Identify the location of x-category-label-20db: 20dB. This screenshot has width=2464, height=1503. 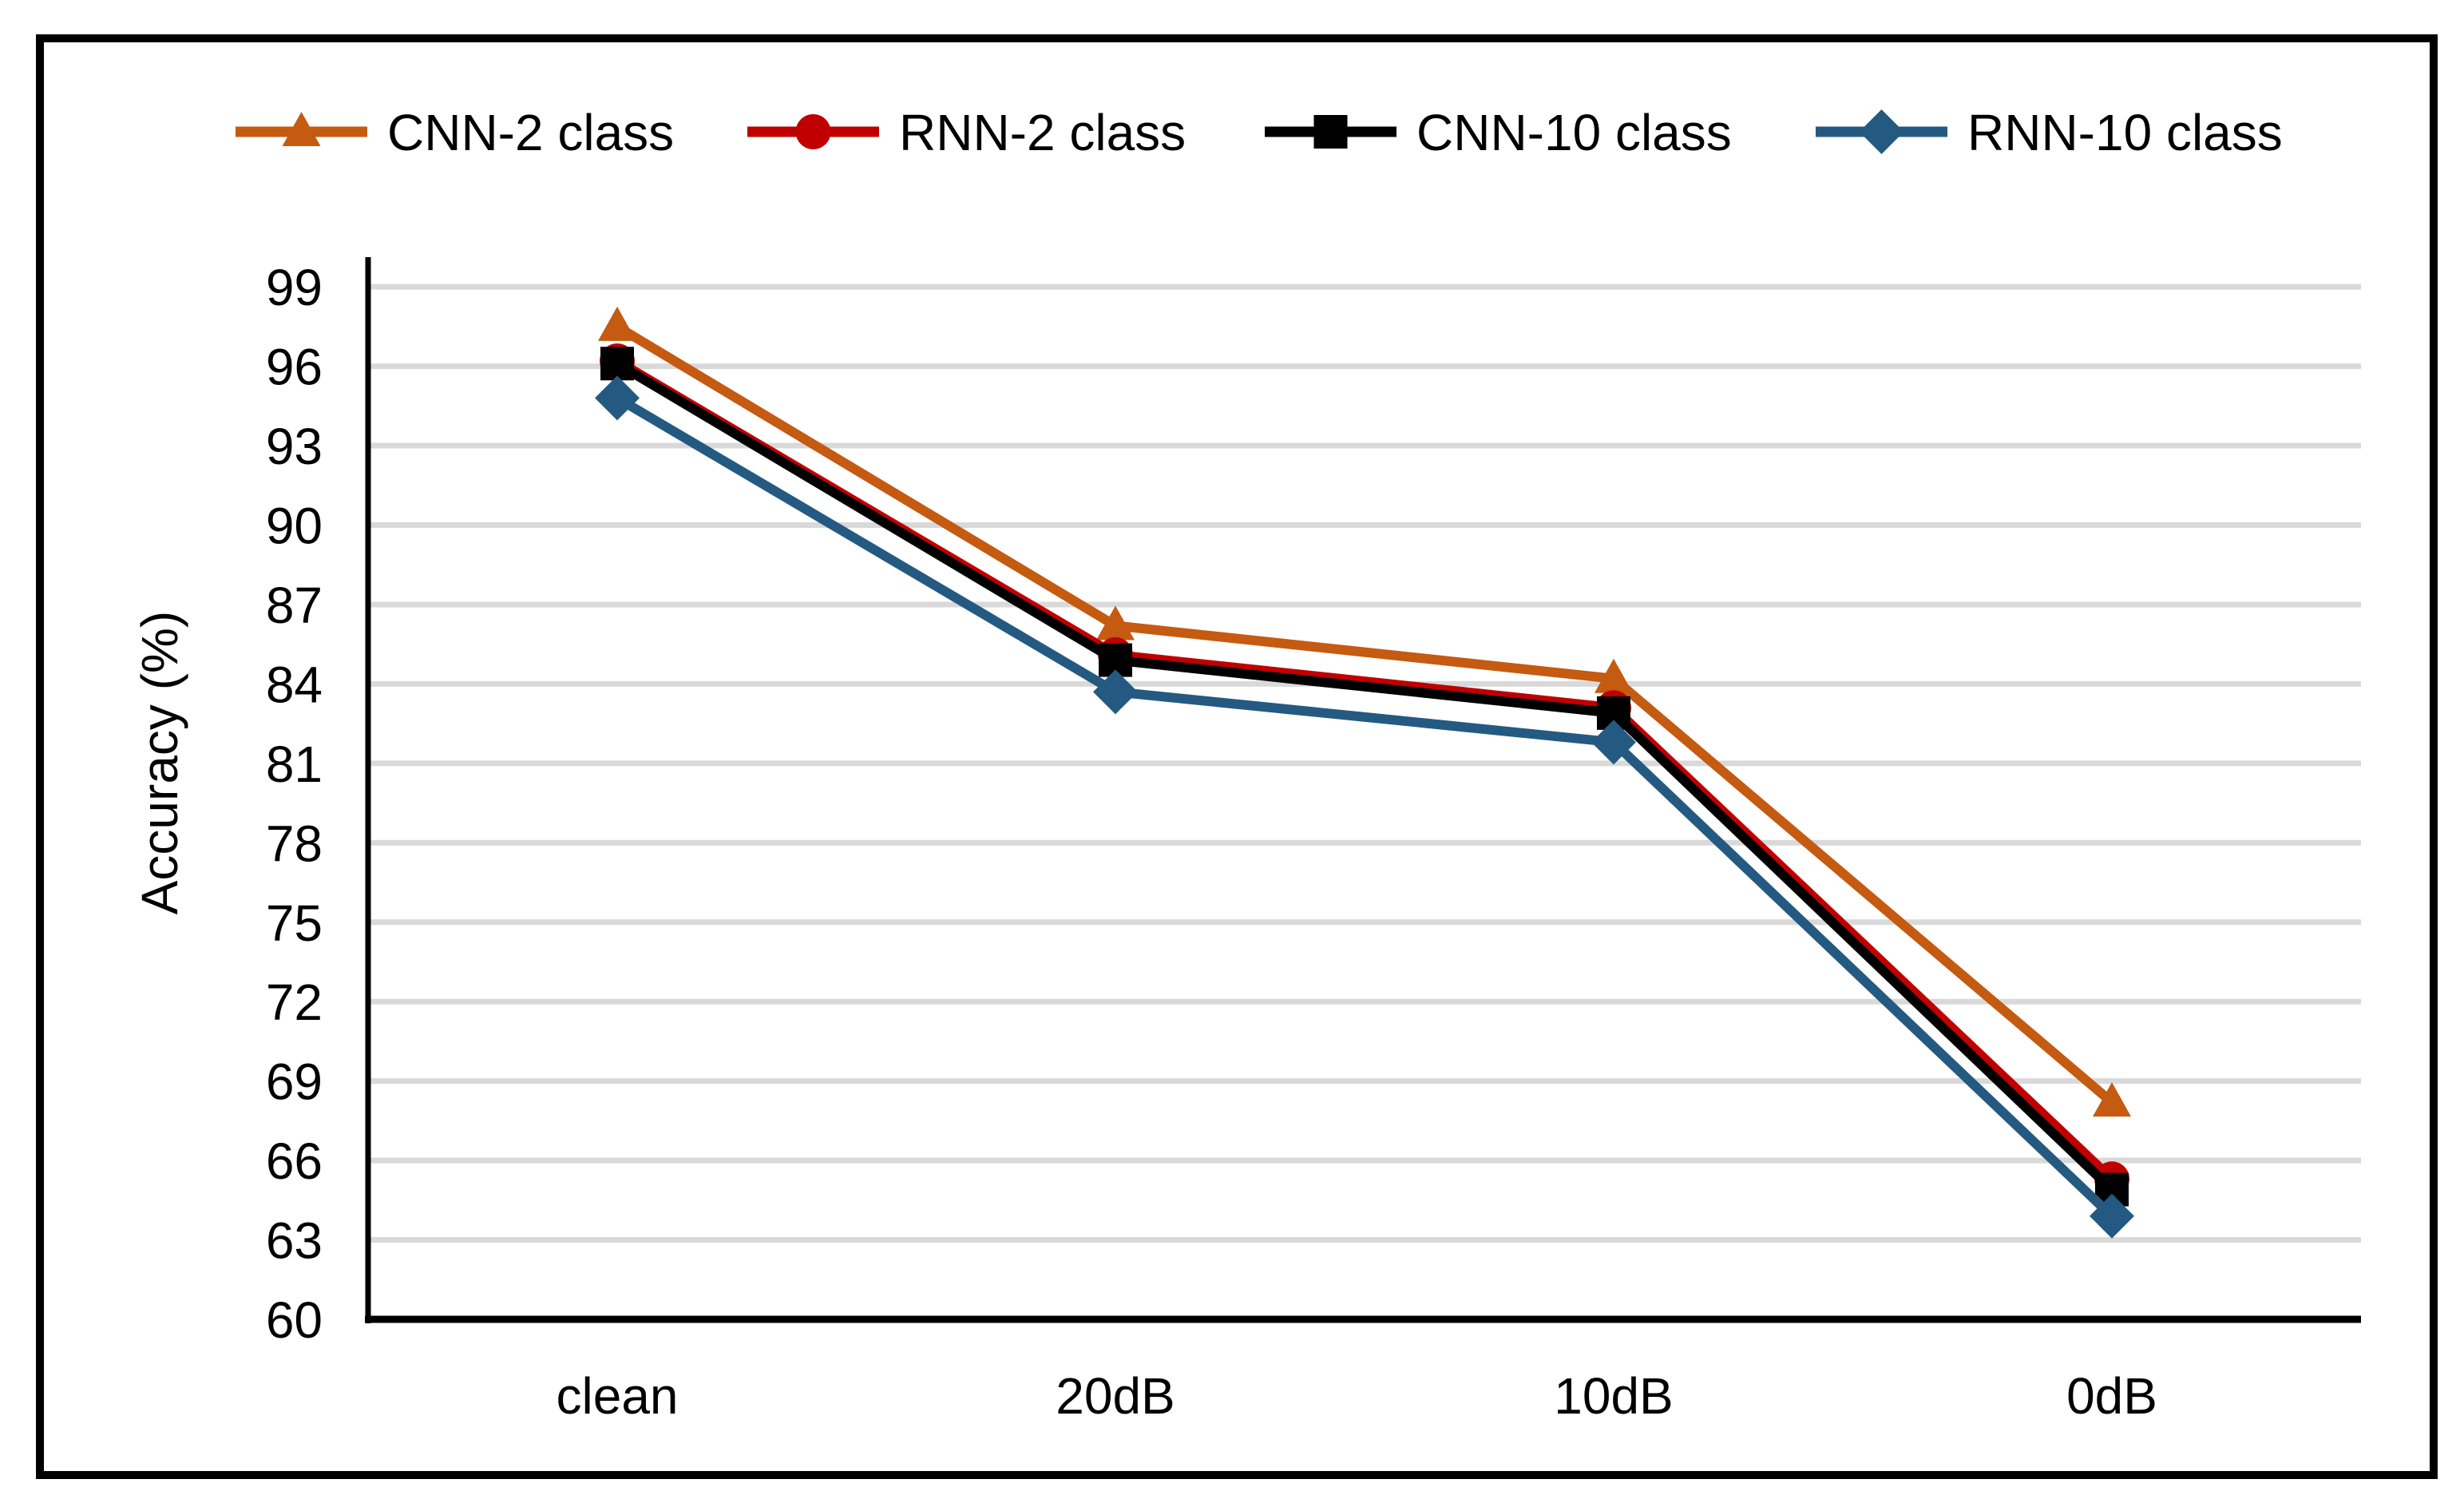
(1115, 1396).